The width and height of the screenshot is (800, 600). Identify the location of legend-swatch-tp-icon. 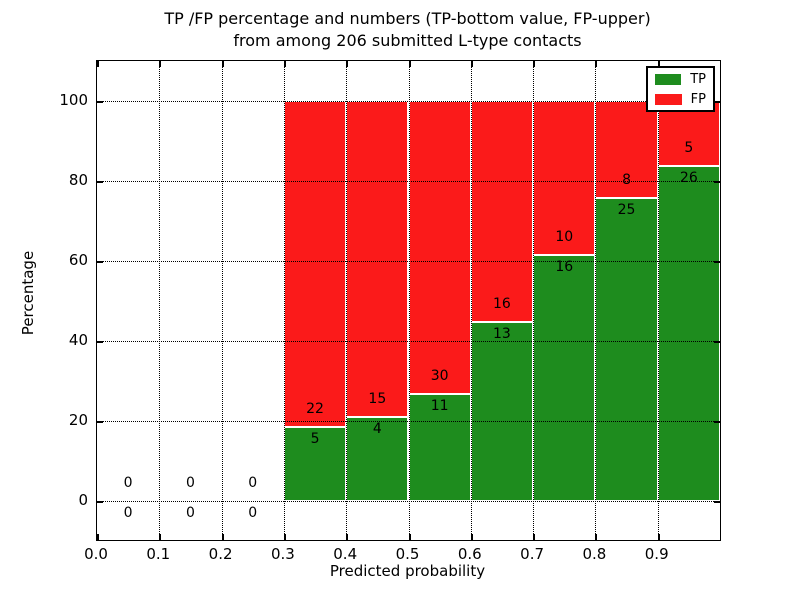
(668, 79).